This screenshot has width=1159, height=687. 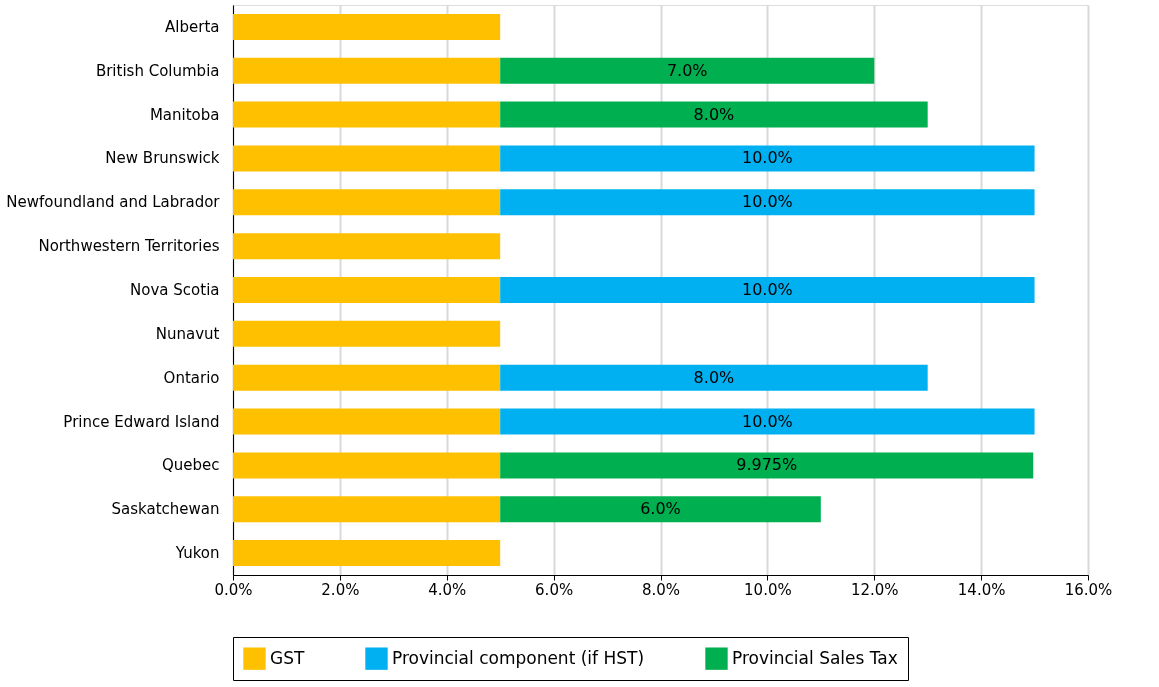 I want to click on y-tick-label: Manitoba, so click(x=184, y=114).